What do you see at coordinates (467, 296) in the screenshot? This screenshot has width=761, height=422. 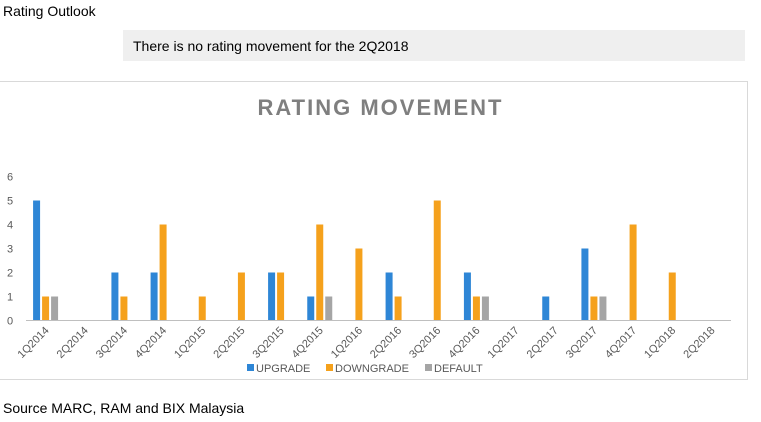 I see `bar-upgrade-4q2016` at bounding box center [467, 296].